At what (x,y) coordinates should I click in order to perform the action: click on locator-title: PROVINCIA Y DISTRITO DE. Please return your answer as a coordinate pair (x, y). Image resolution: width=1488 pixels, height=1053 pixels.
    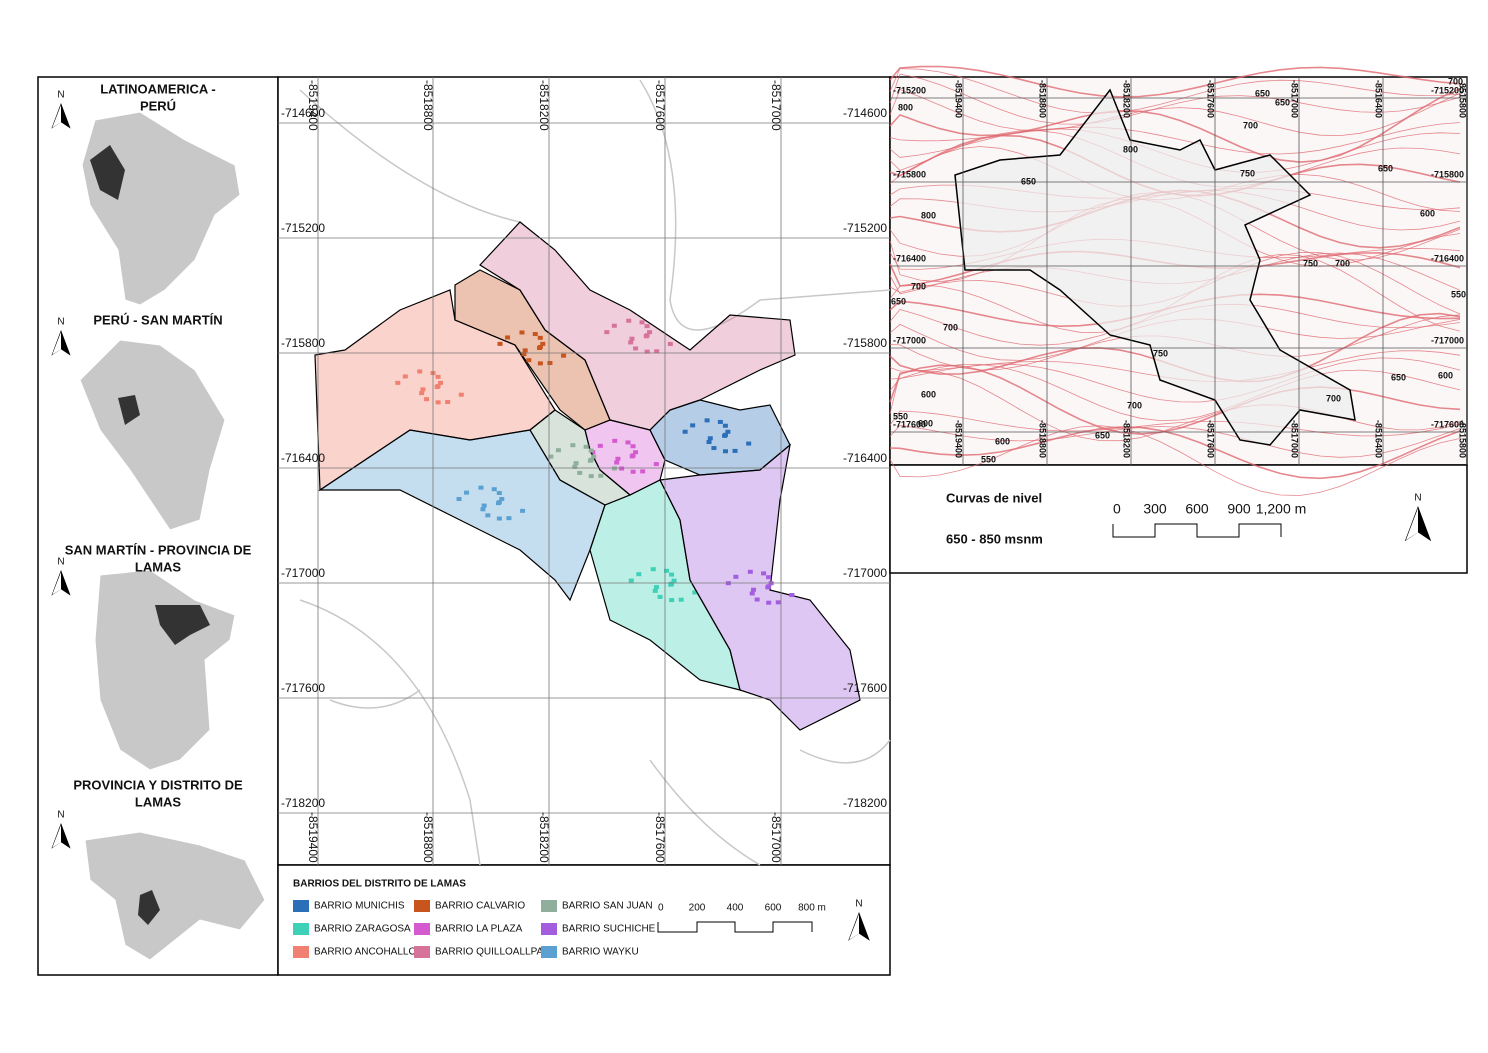
    Looking at the image, I should click on (158, 784).